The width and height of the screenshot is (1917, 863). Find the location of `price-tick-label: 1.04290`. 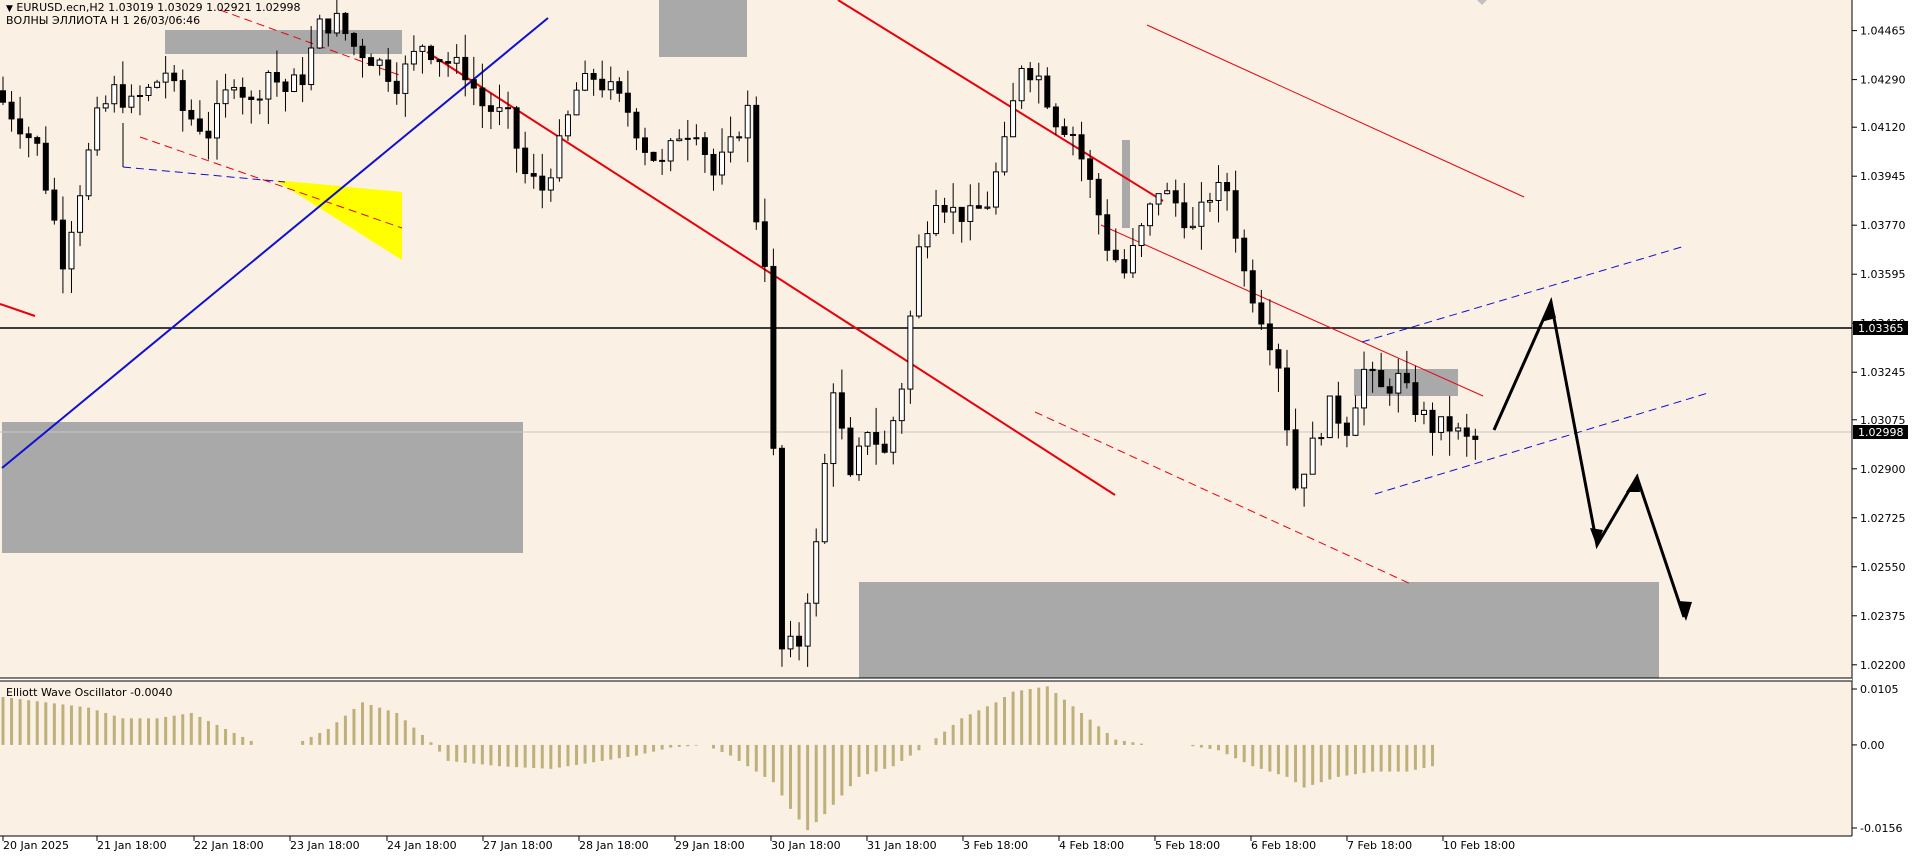

price-tick-label: 1.04290 is located at coordinates (1883, 80).